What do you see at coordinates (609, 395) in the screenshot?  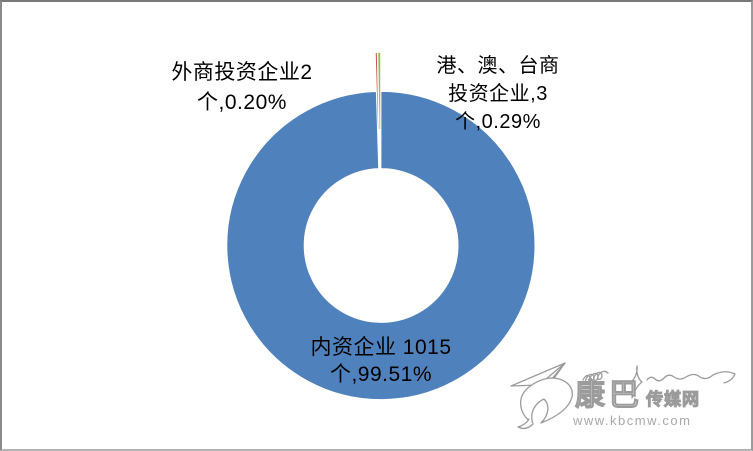 I see `watermark-brand-large: 康巴` at bounding box center [609, 395].